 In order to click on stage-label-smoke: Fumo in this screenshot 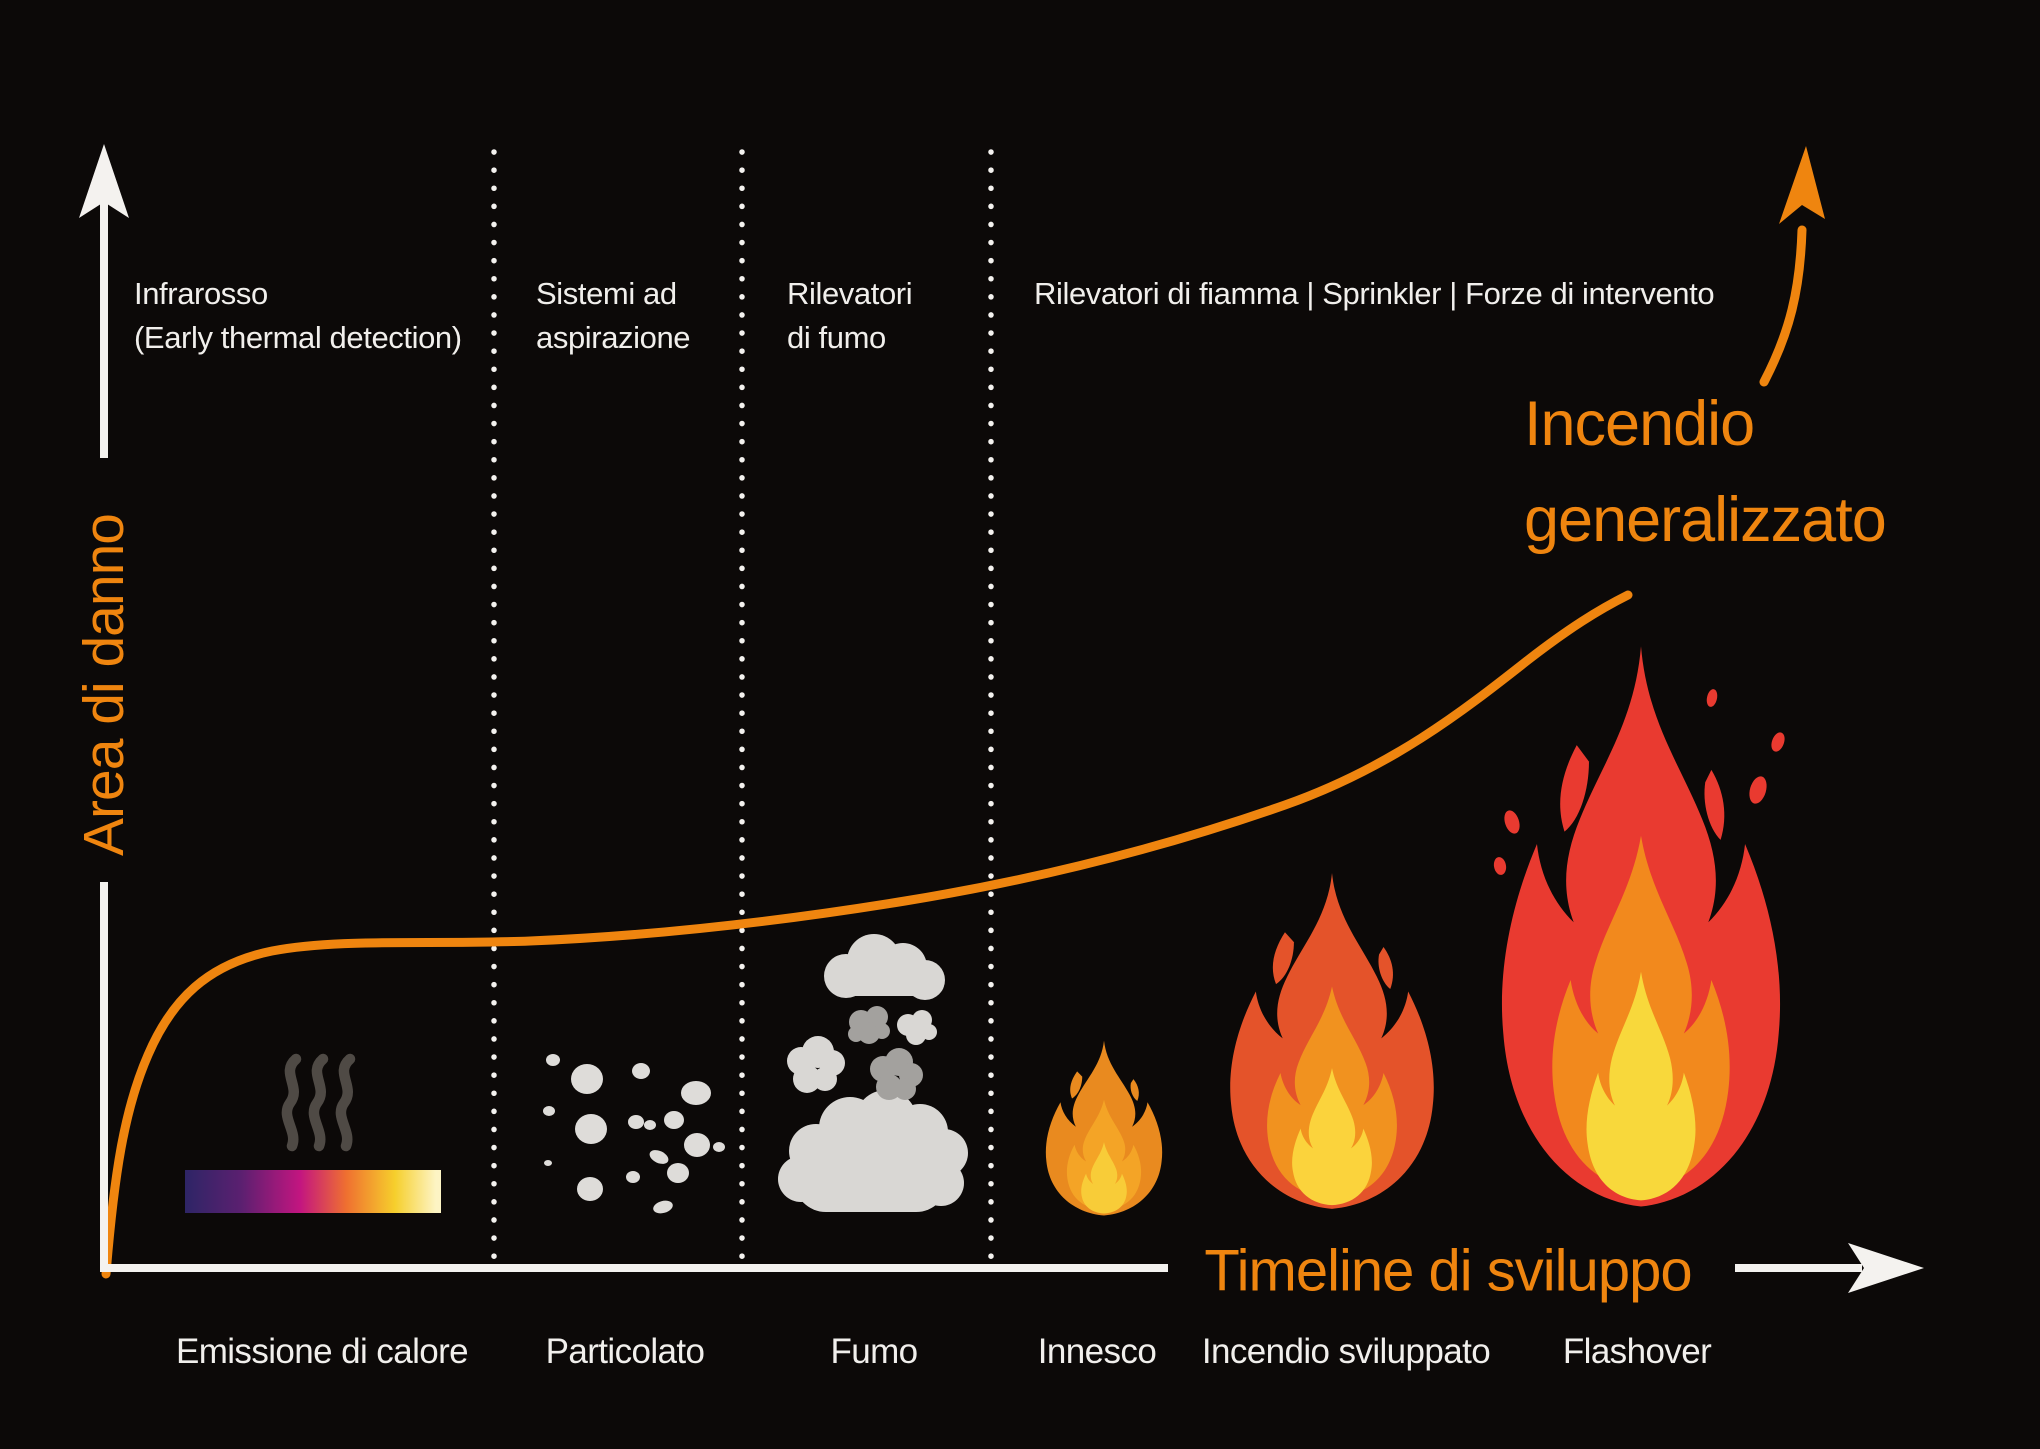, I will do `click(874, 1351)`.